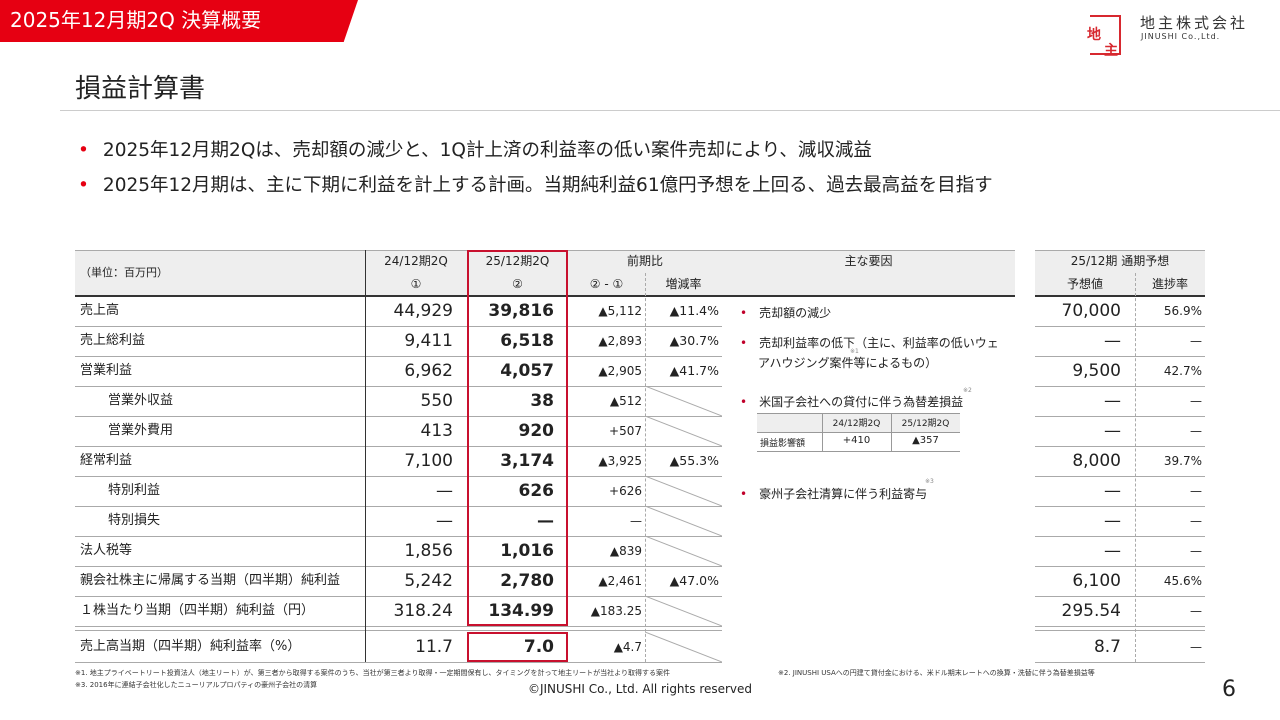 The image size is (1280, 720). I want to click on col-curr-sub: ②, so click(517, 284).